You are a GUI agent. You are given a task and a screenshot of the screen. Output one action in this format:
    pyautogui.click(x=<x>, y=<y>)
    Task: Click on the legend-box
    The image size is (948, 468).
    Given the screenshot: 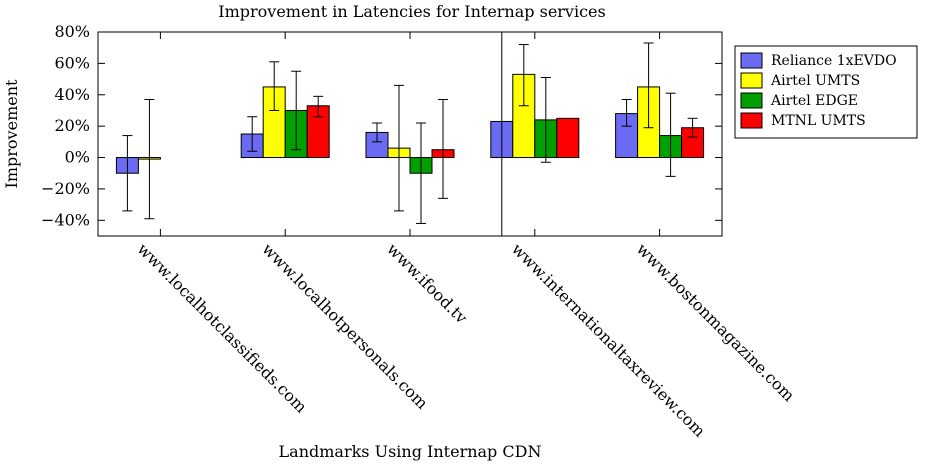 What is the action you would take?
    pyautogui.click(x=826, y=92)
    